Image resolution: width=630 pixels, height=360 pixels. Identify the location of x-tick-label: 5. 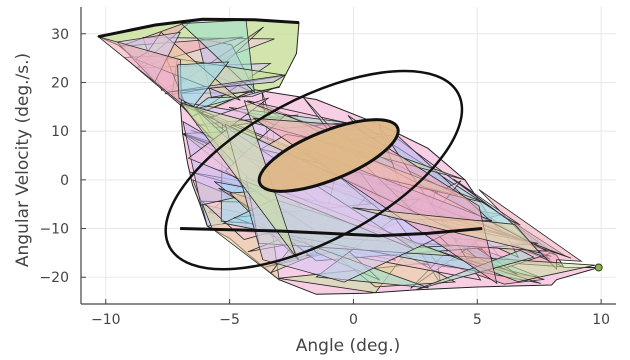
(477, 320).